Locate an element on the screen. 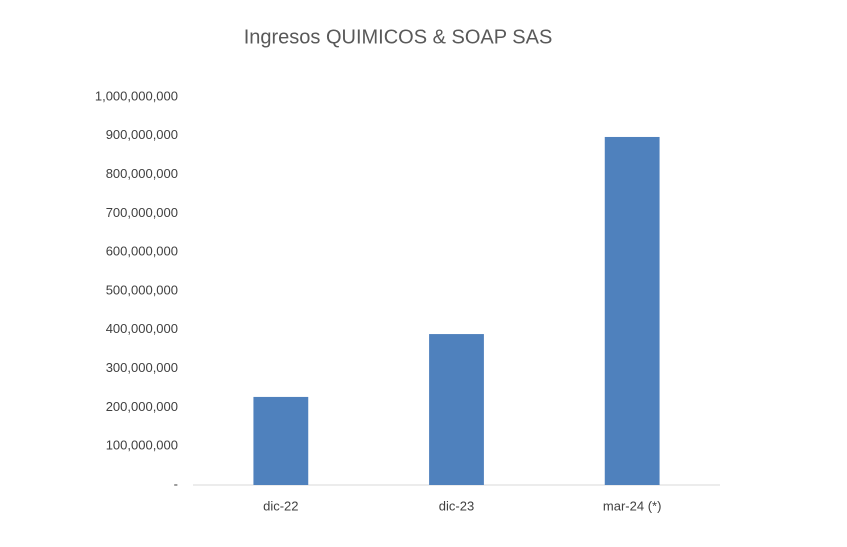  y-tick-label: 900,000,000 is located at coordinates (142, 134).